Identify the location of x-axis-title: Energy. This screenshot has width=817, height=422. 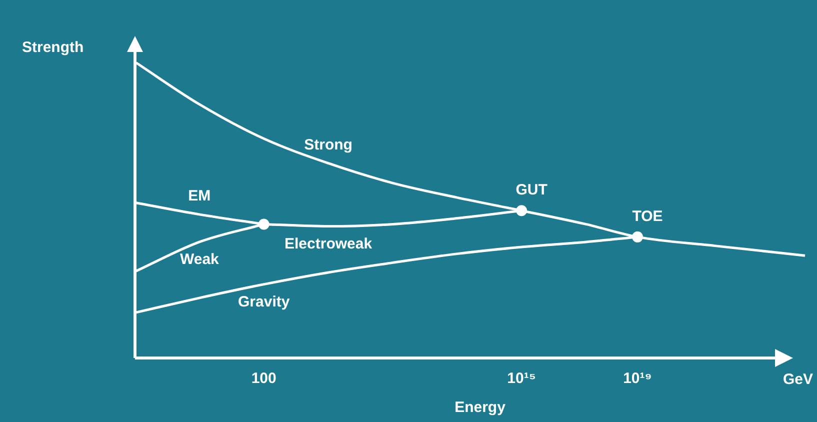
(480, 407).